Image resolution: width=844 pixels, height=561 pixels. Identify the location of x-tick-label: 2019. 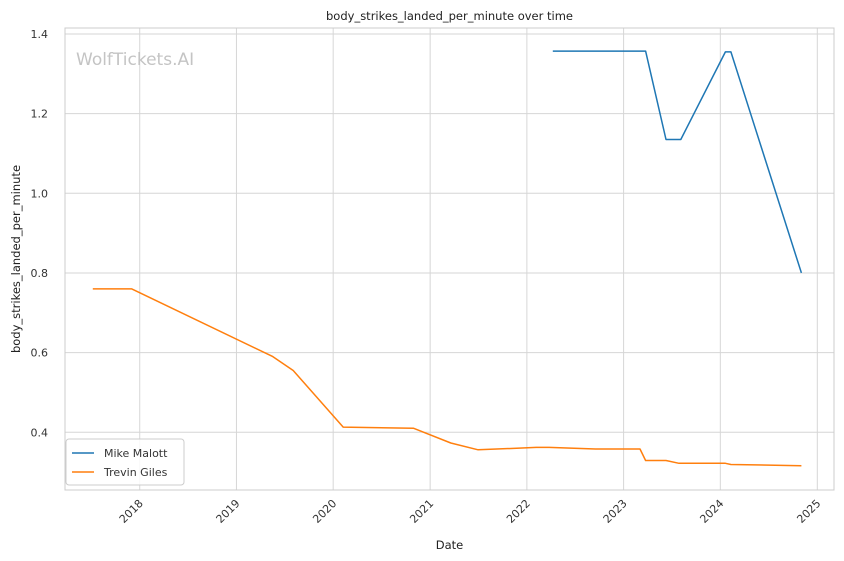
(228, 511).